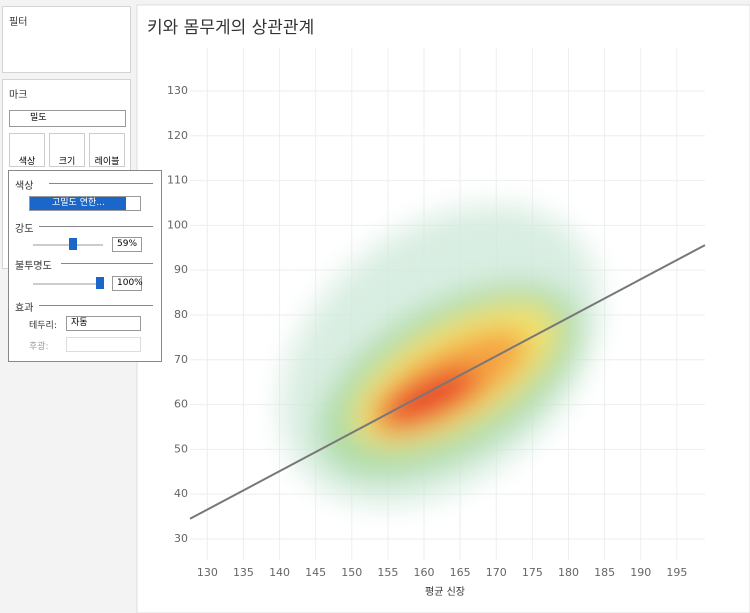  I want to click on y-tick-label: 60, so click(181, 404).